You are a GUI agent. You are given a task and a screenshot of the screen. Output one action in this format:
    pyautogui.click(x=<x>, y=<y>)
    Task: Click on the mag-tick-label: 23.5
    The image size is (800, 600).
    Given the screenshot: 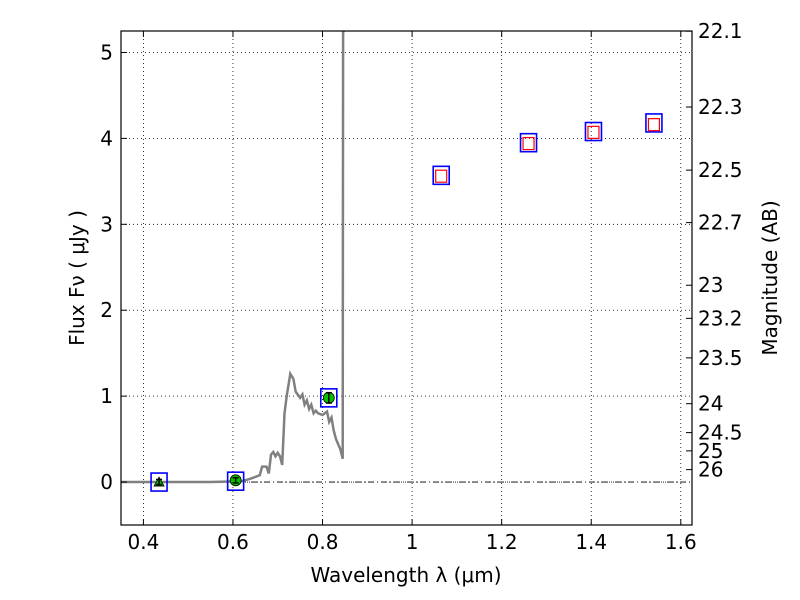 What is the action you would take?
    pyautogui.click(x=720, y=358)
    